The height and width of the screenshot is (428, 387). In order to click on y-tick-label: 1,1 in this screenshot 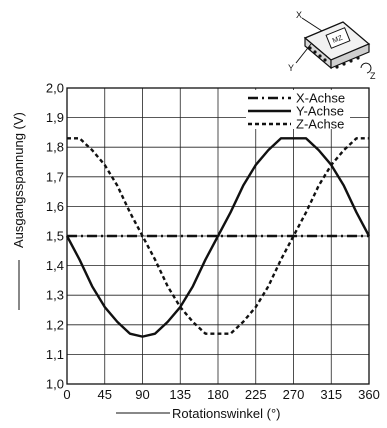, I will do `click(55, 354)`.